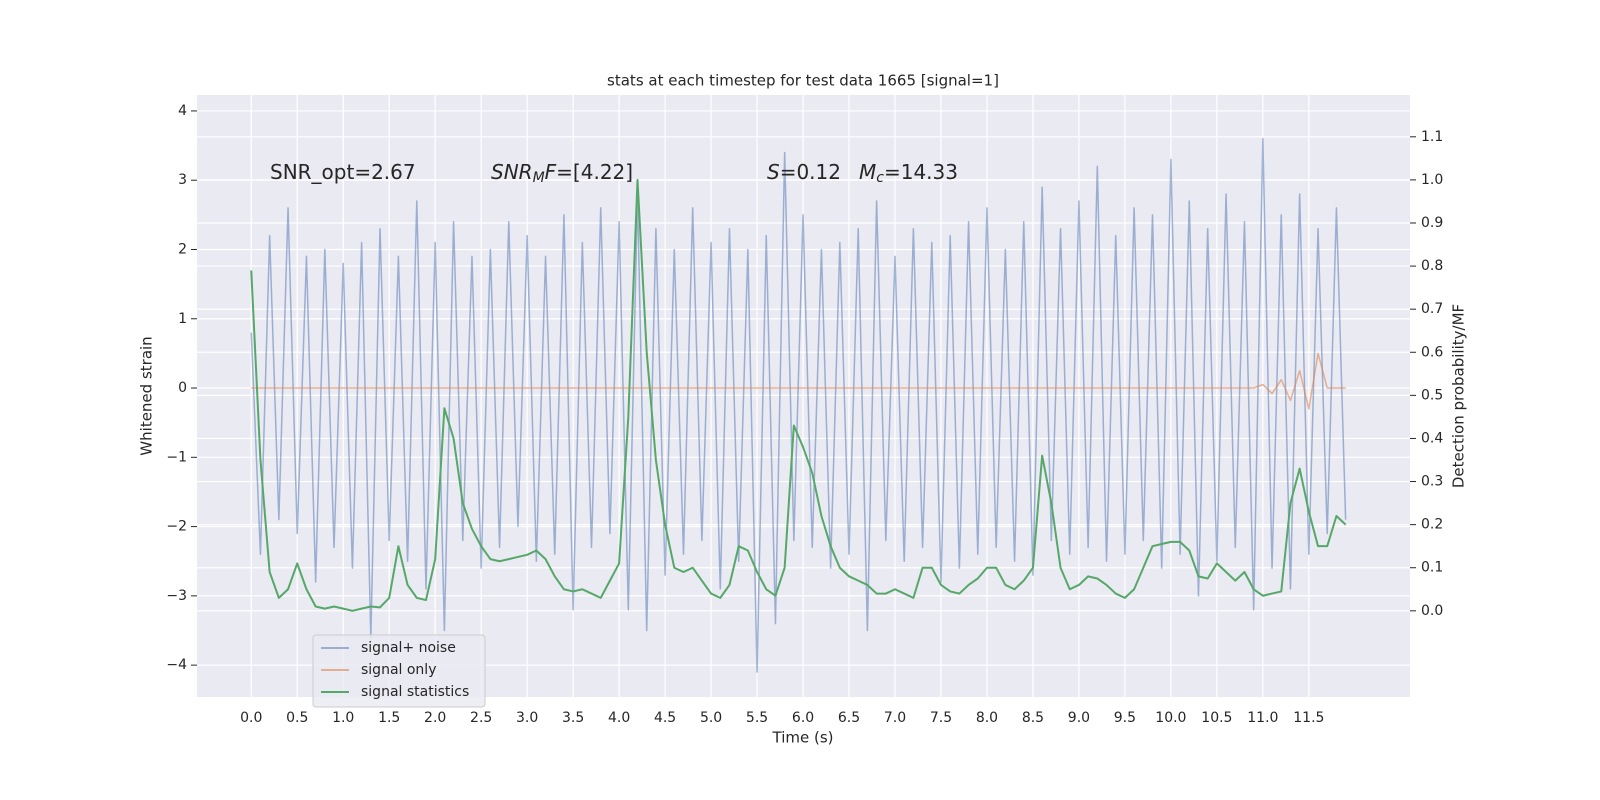 This screenshot has height=800, width=1600. Describe the element at coordinates (251, 718) in the screenshot. I see `x-tick-label: 0.0` at that location.